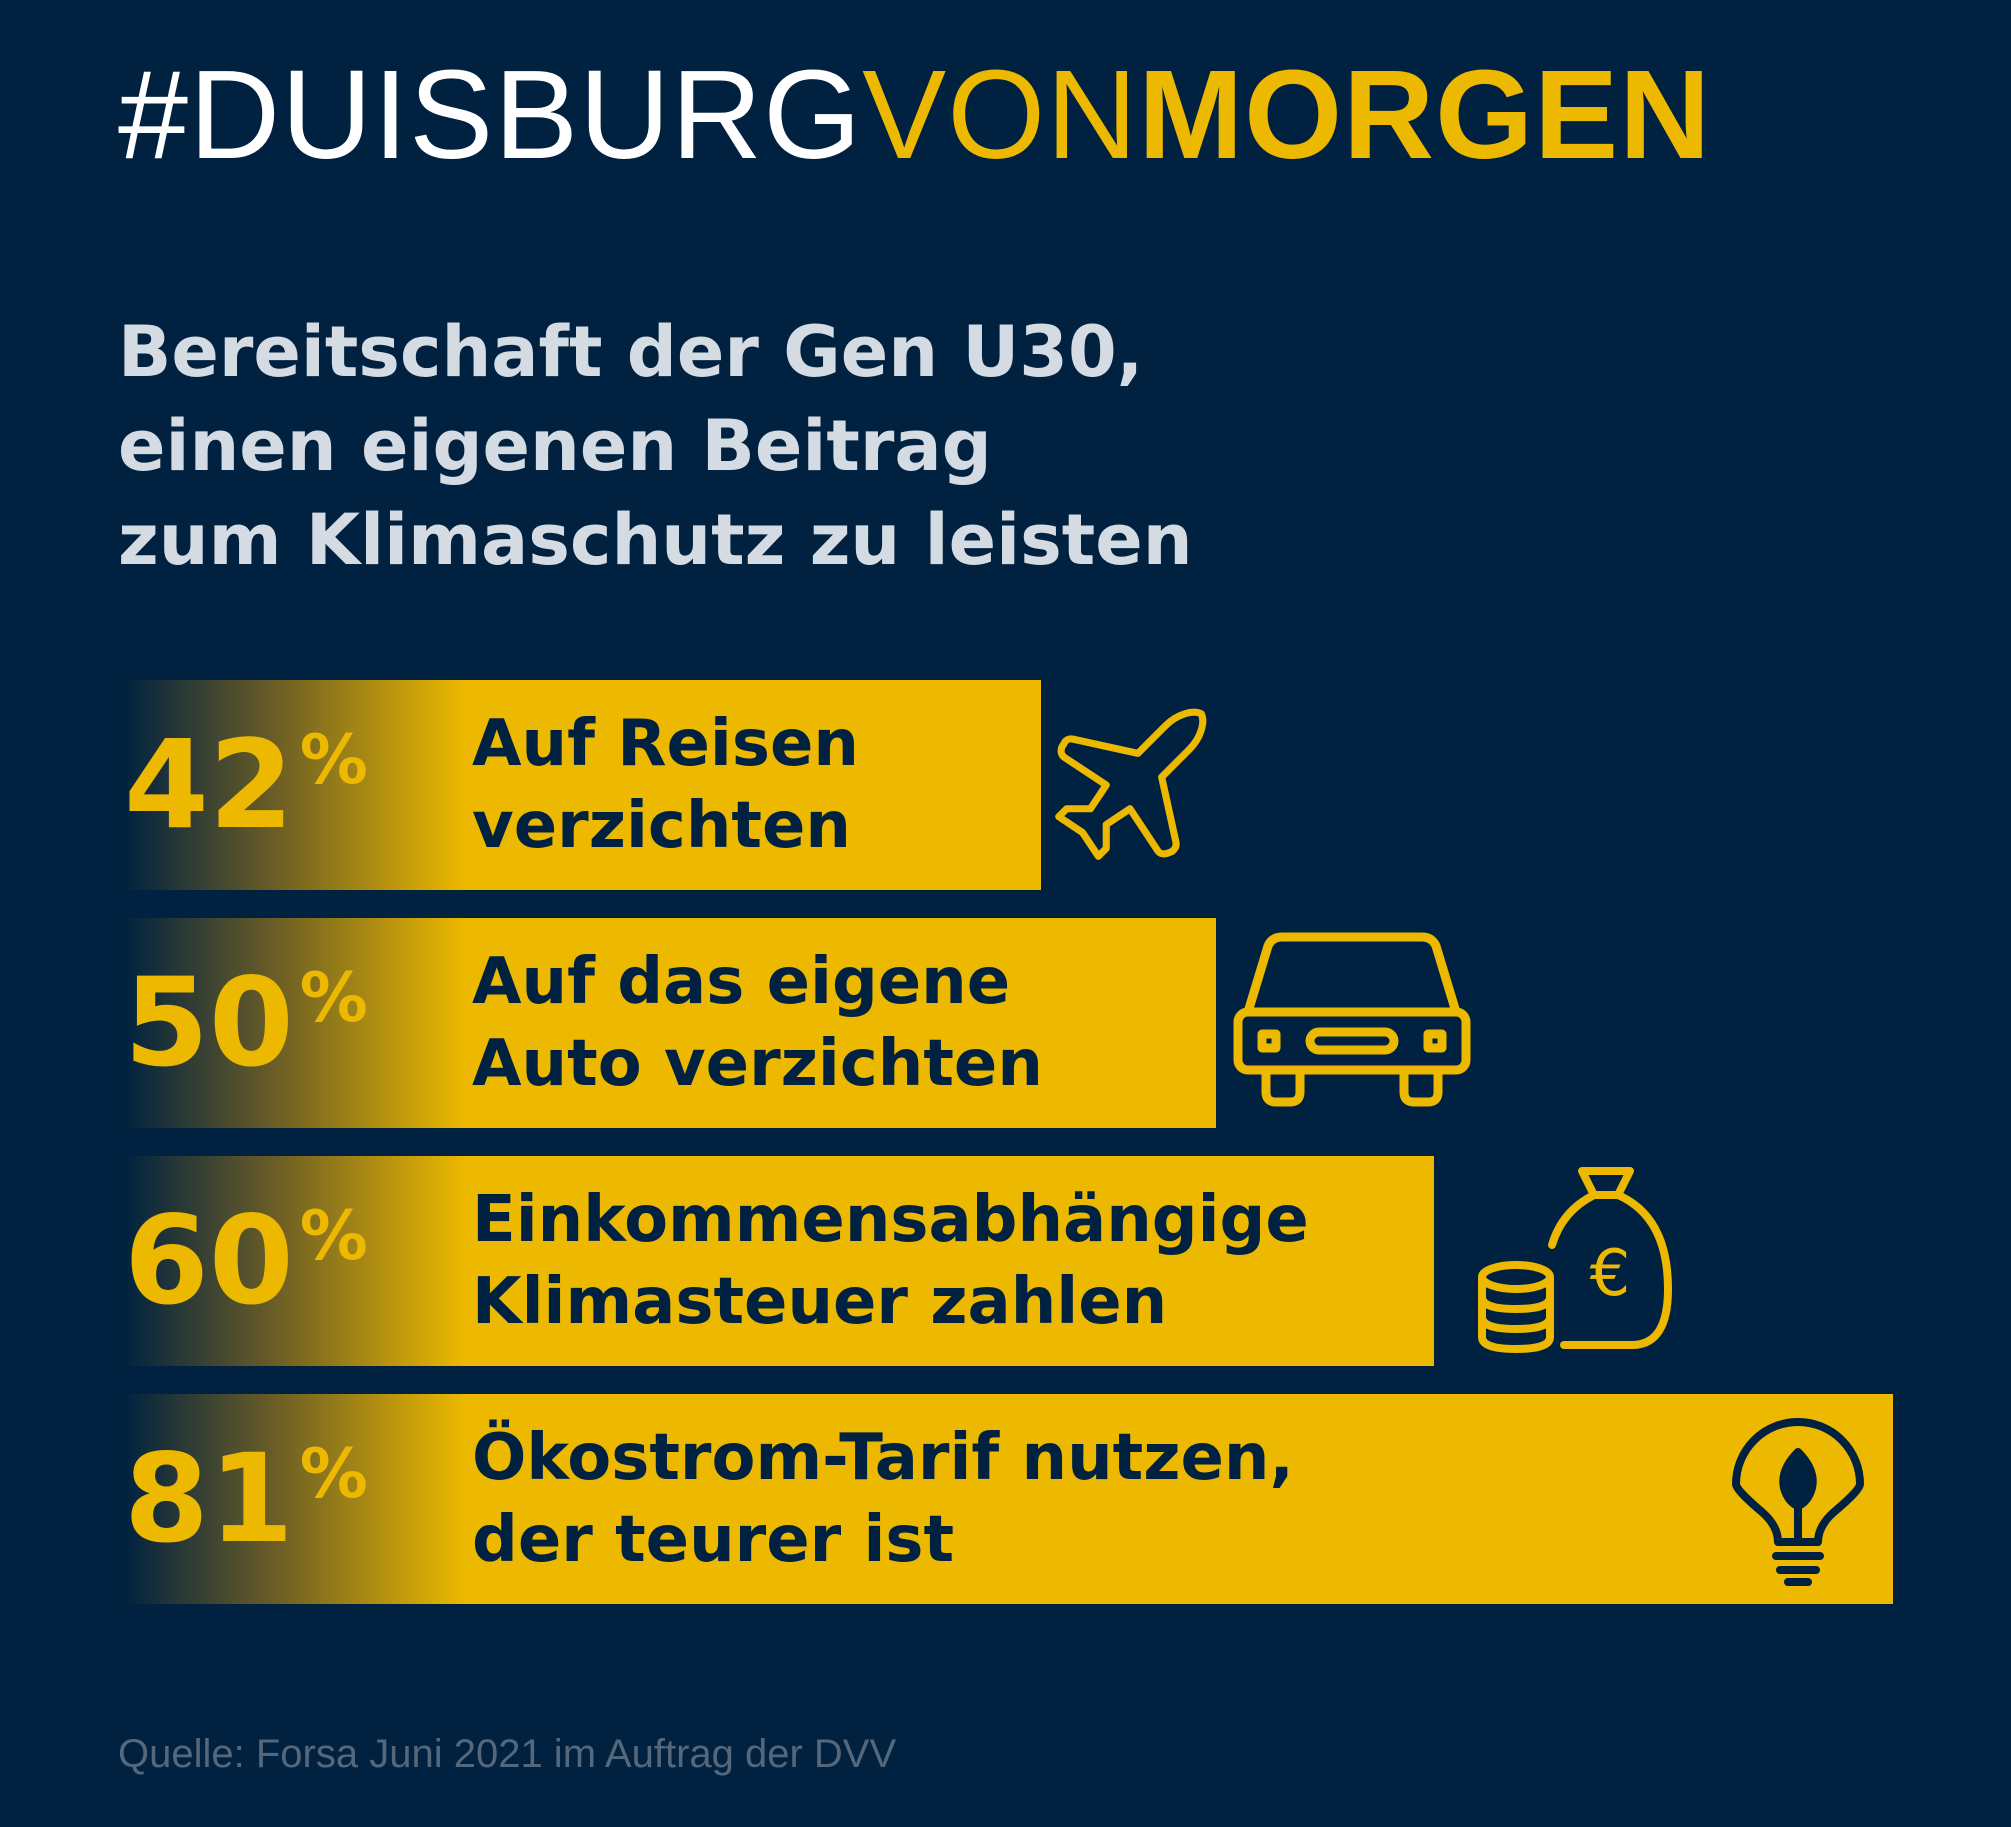 The height and width of the screenshot is (1827, 2011). I want to click on lightbulb-leaf-icon, so click(1798, 1502).